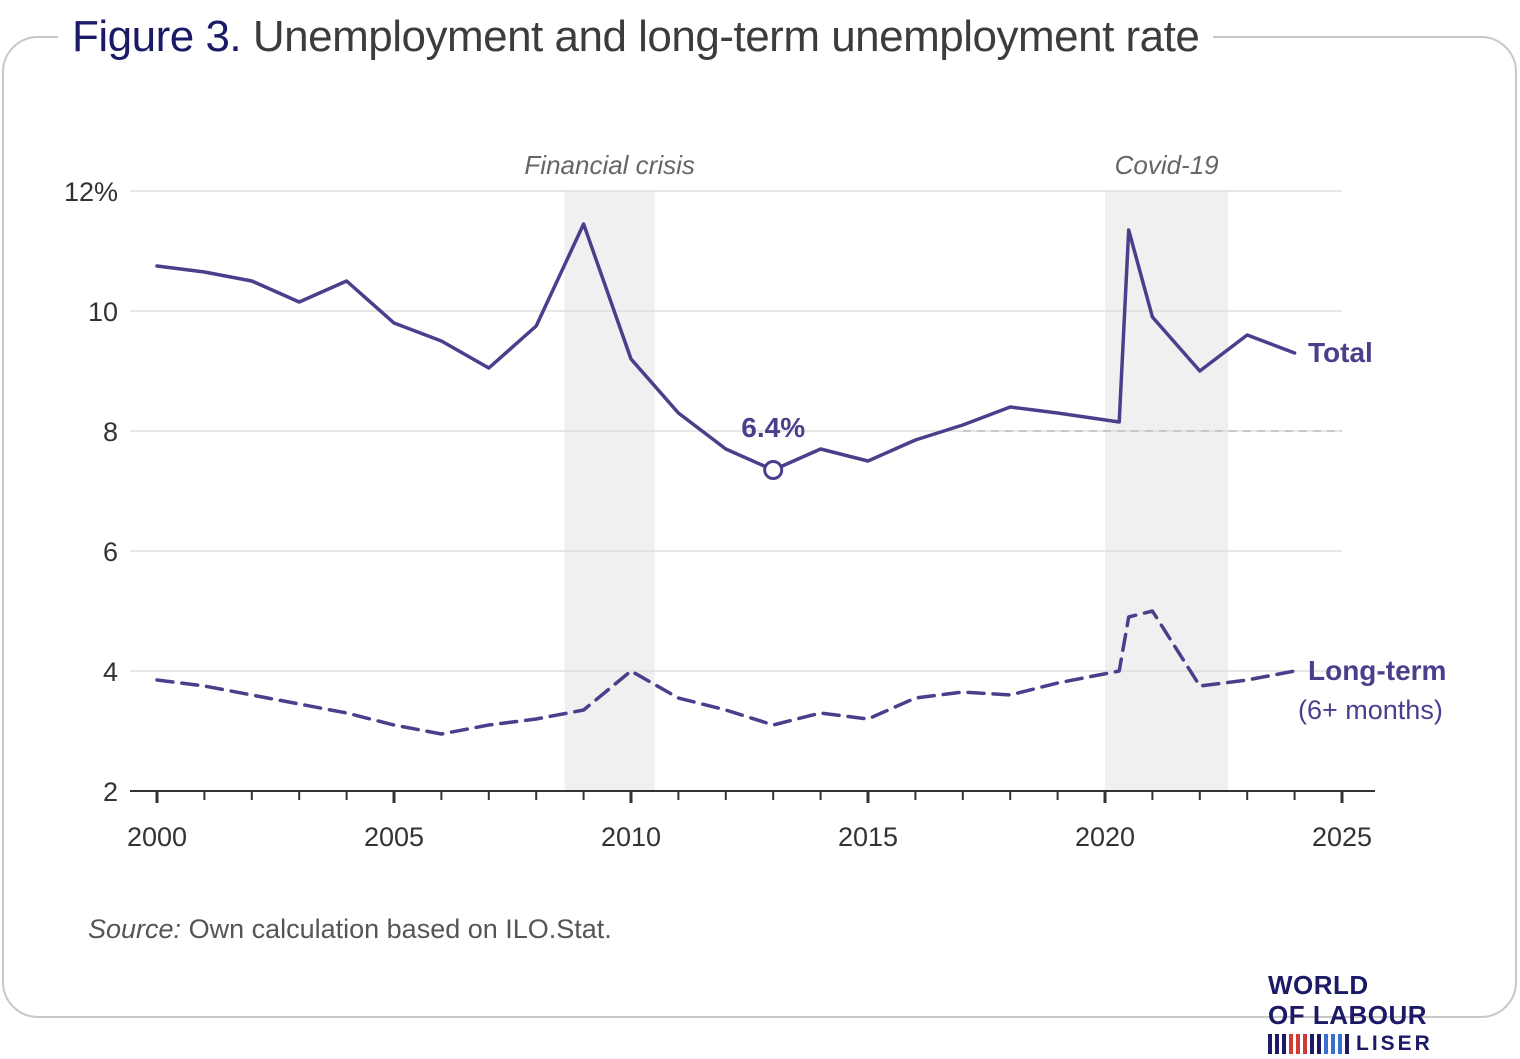 Image resolution: width=1520 pixels, height=1059 pixels. What do you see at coordinates (868, 837) in the screenshot?
I see `x-tick-label: 2015` at bounding box center [868, 837].